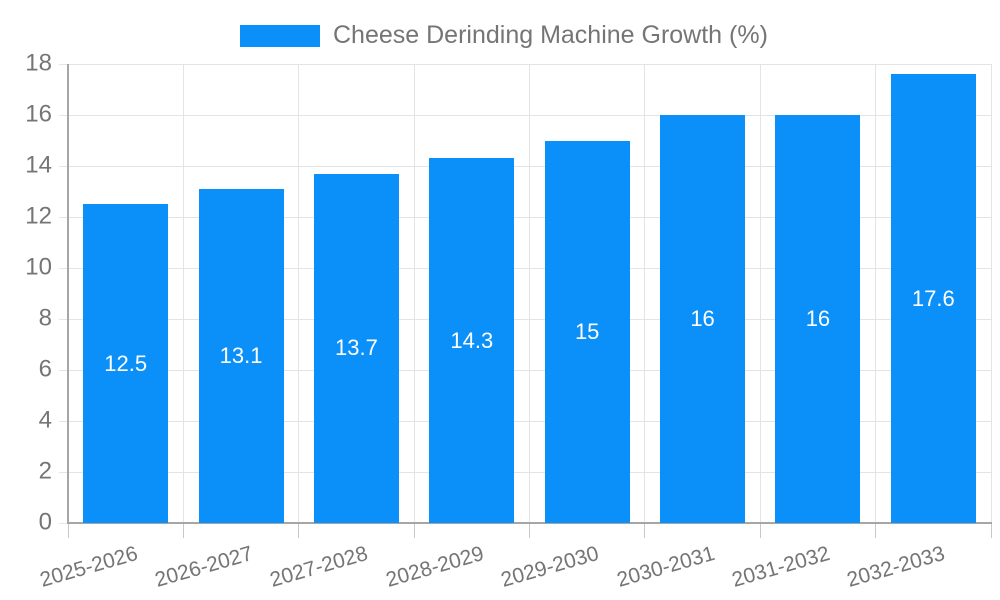 Image resolution: width=1000 pixels, height=600 pixels. I want to click on legend: Cheese Derinding Machine Growth (%), so click(504, 35).